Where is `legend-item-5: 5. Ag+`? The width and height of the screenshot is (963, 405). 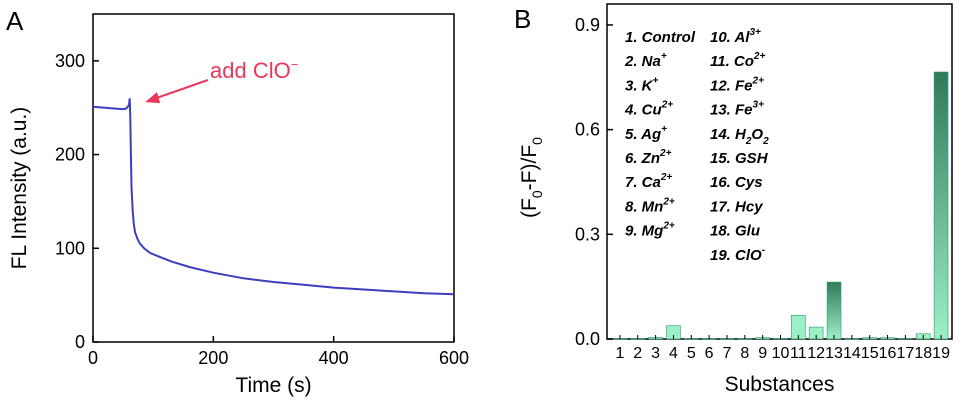 legend-item-5: 5. Ag+ is located at coordinates (646, 133).